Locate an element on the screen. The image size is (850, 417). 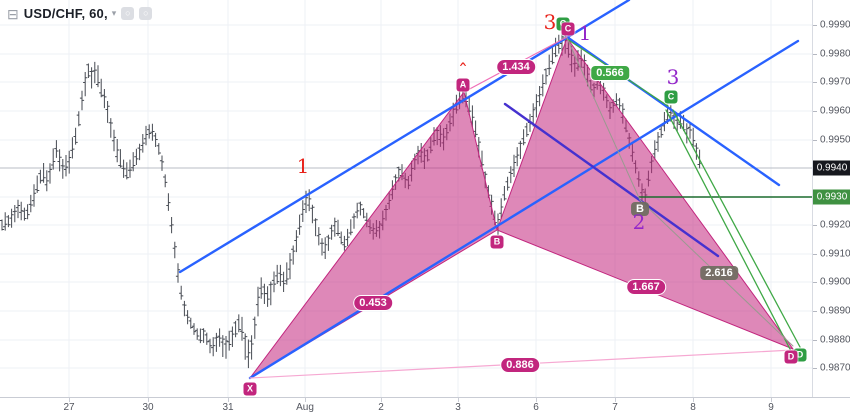
xd-ratio-line is located at coordinates (521, 364).